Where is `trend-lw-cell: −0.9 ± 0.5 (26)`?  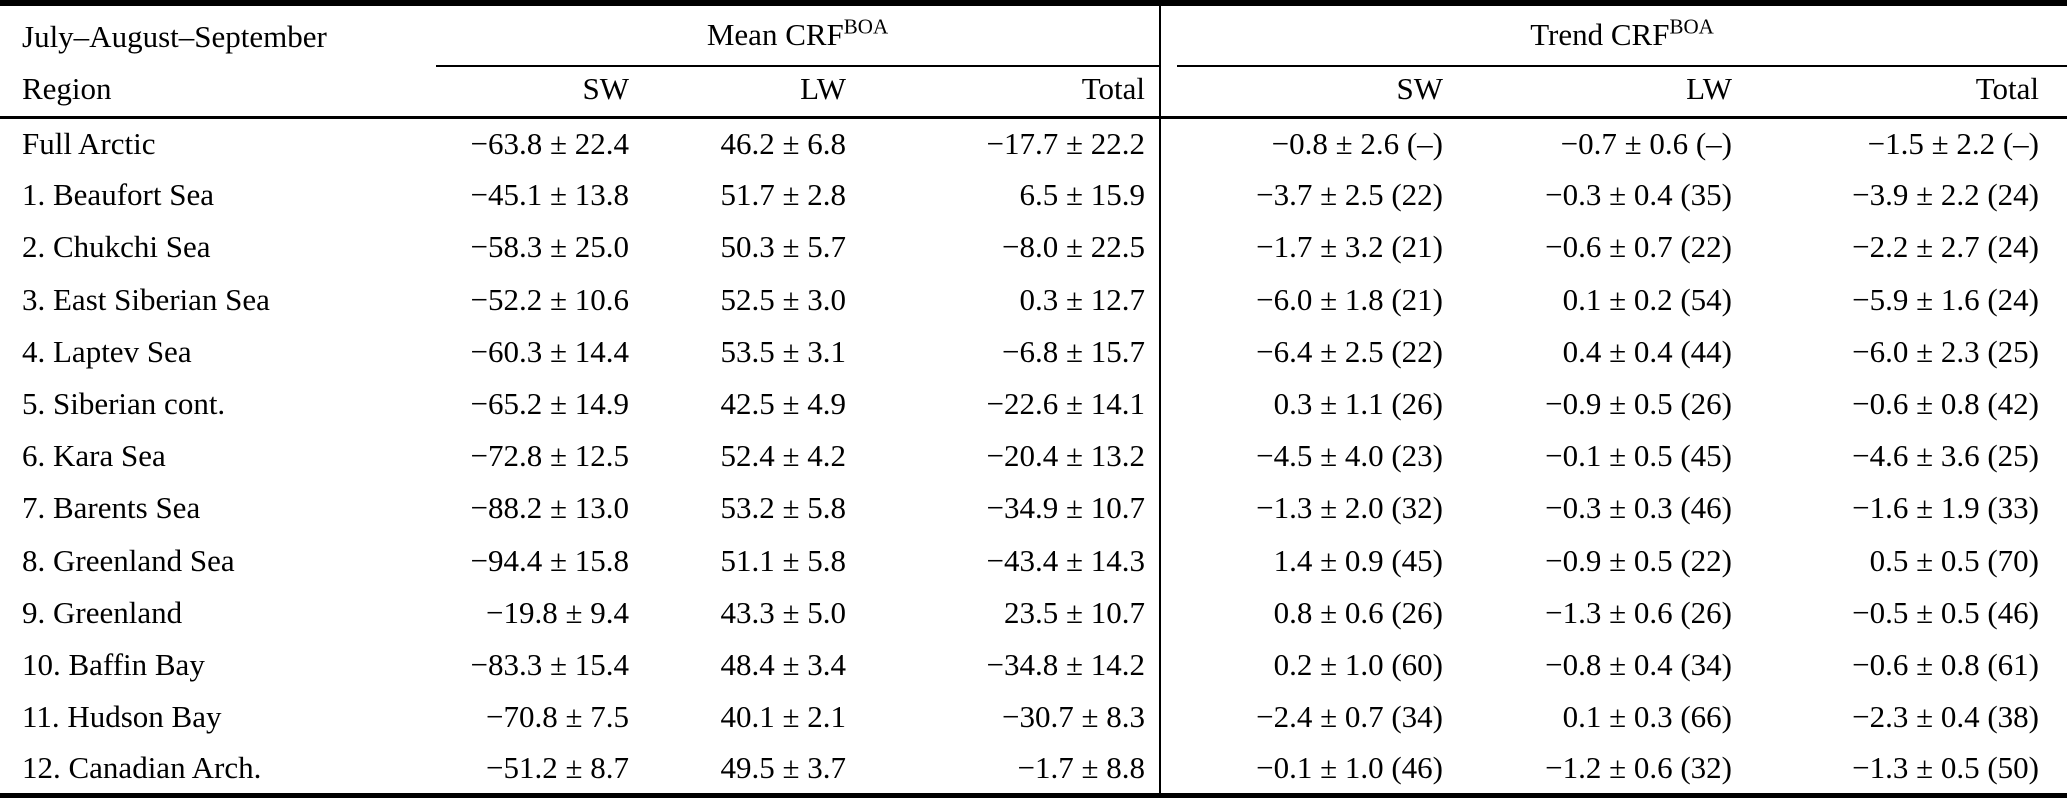
trend-lw-cell: −0.9 ± 0.5 (26) is located at coordinates (1639, 404).